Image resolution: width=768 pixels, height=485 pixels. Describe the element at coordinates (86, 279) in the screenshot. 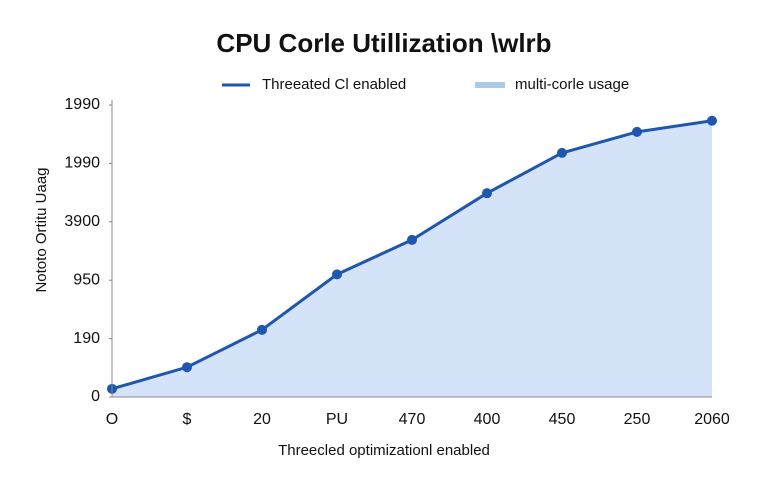

I see `y-tick-label: 950` at that location.